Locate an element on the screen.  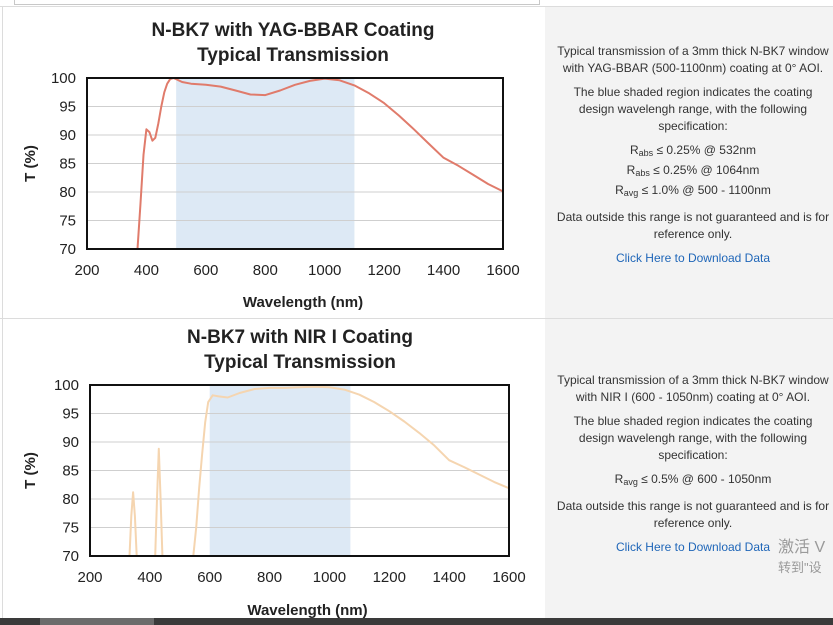
spec-item: Rabs ≤ 0.25% @ 1064nm is located at coordinates (693, 170).